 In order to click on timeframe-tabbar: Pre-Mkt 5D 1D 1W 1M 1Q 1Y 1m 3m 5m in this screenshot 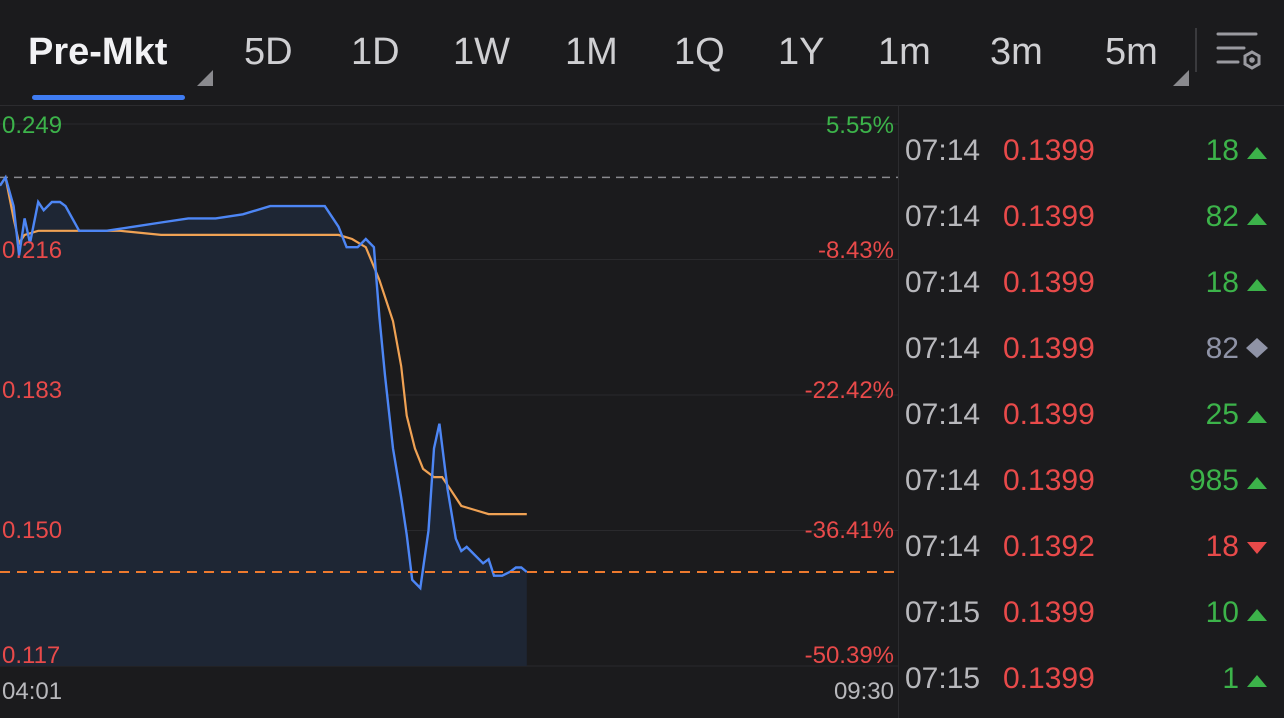, I will do `click(642, 53)`.